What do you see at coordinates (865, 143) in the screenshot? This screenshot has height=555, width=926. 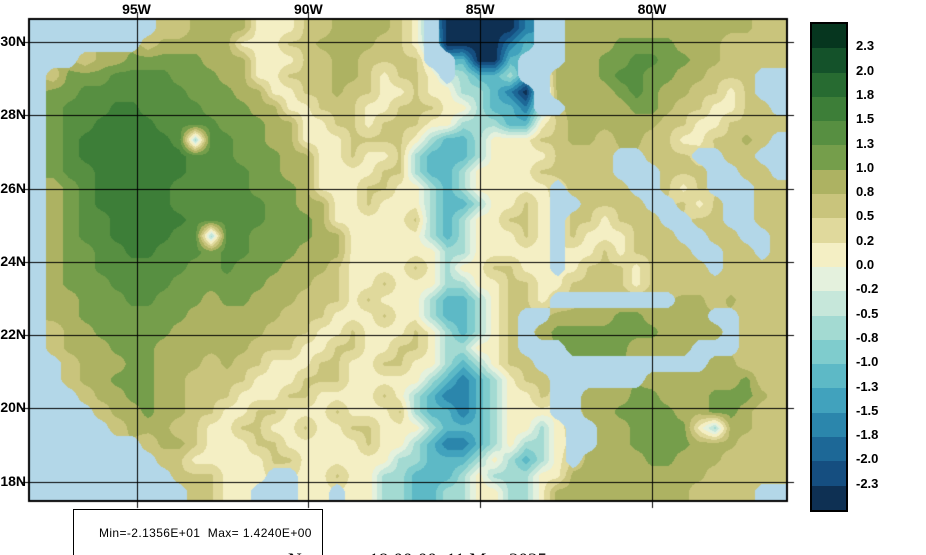 I see `colorbar-tick-label: 1.3` at bounding box center [865, 143].